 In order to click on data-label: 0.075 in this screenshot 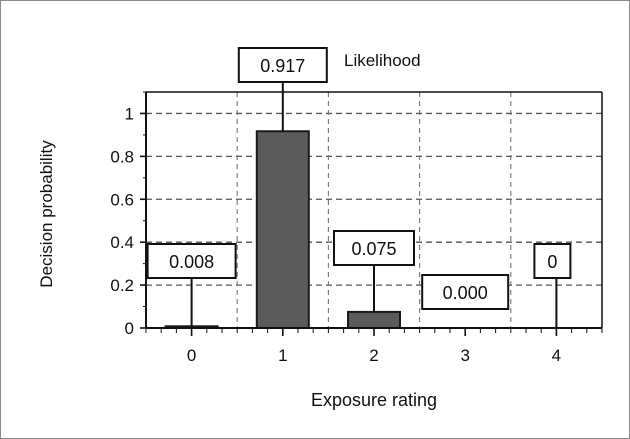, I will do `click(373, 249)`.